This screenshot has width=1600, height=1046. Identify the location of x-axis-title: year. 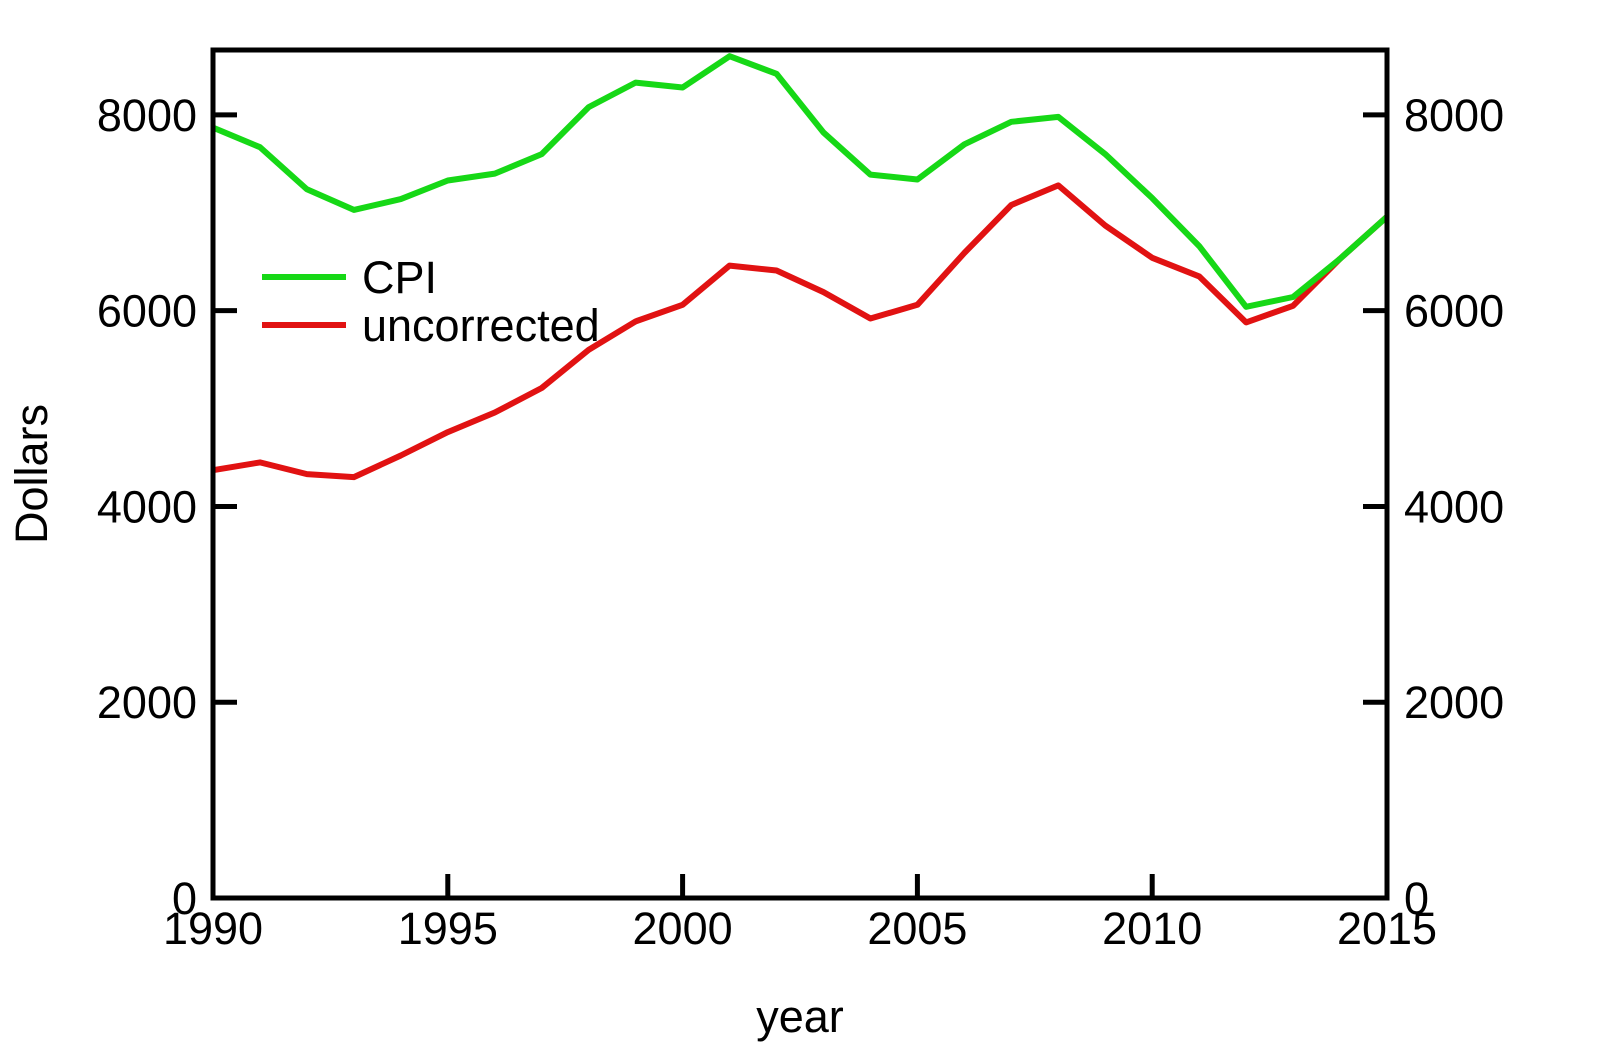
(800, 1016).